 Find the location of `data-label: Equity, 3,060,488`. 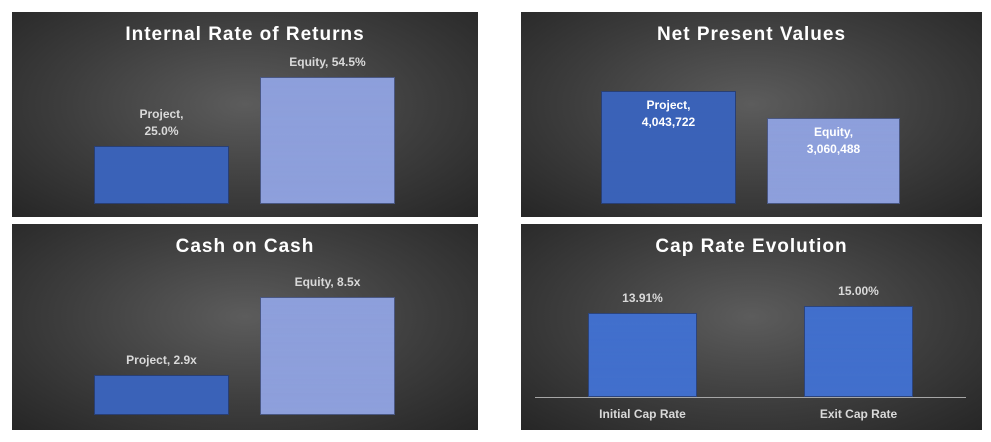

data-label: Equity, 3,060,488 is located at coordinates (833, 141).